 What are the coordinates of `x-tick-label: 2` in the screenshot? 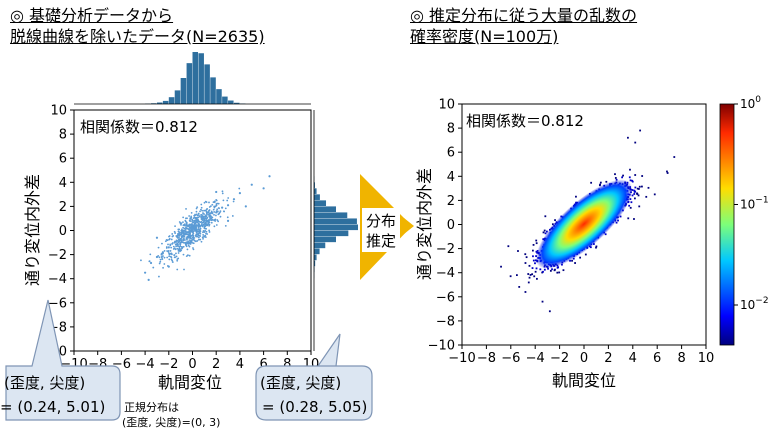 It's located at (608, 358).